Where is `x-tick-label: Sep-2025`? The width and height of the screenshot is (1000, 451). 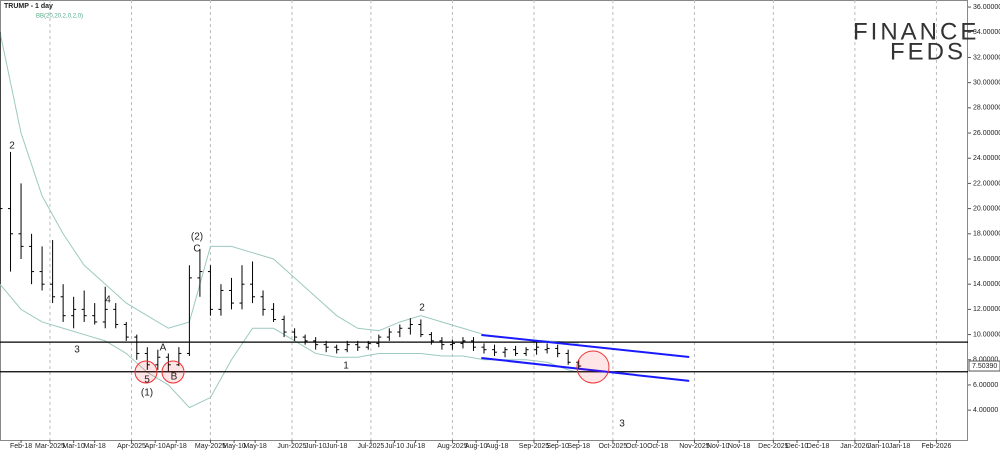 x-tick-label: Sep-2025 is located at coordinates (534, 446).